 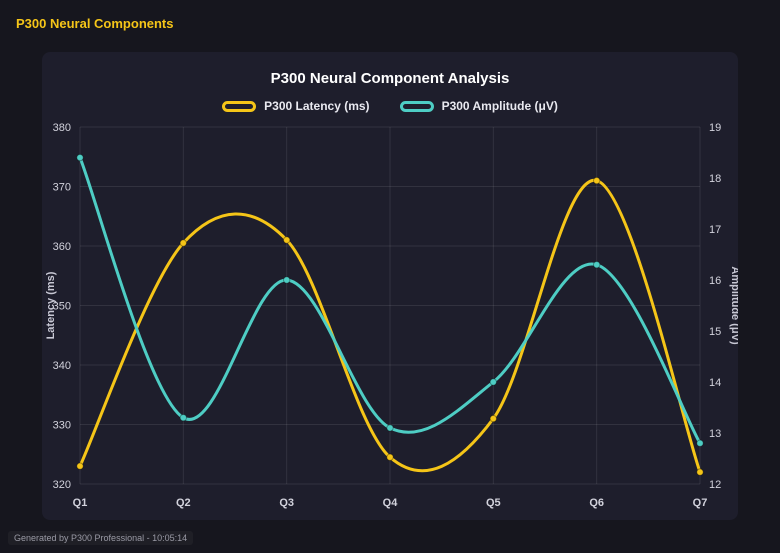 I want to click on x-axis-tick: Q3, so click(x=286, y=503).